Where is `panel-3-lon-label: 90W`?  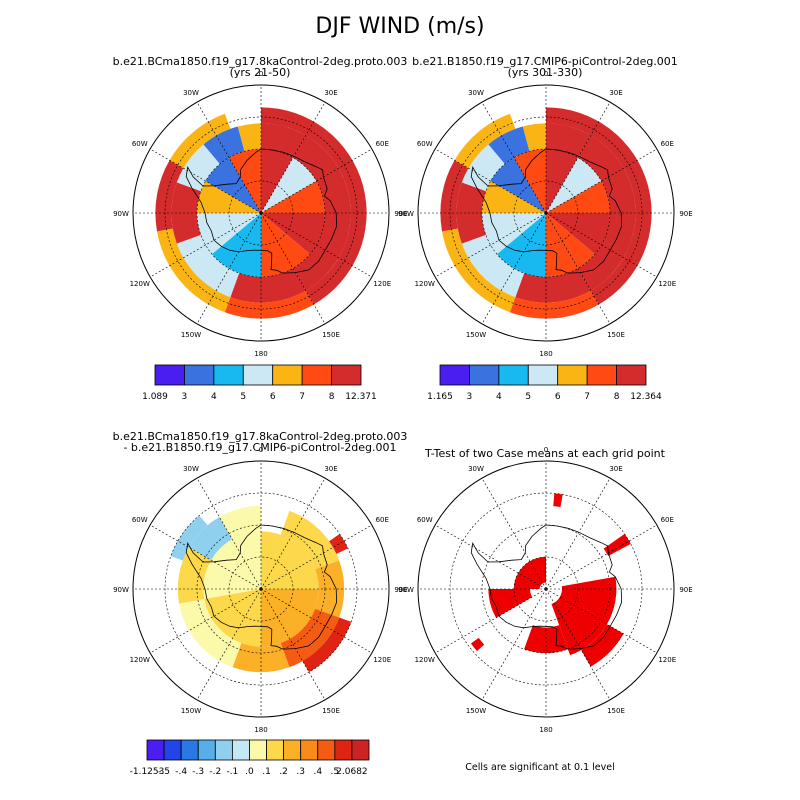 panel-3-lon-label: 90W is located at coordinates (121, 590).